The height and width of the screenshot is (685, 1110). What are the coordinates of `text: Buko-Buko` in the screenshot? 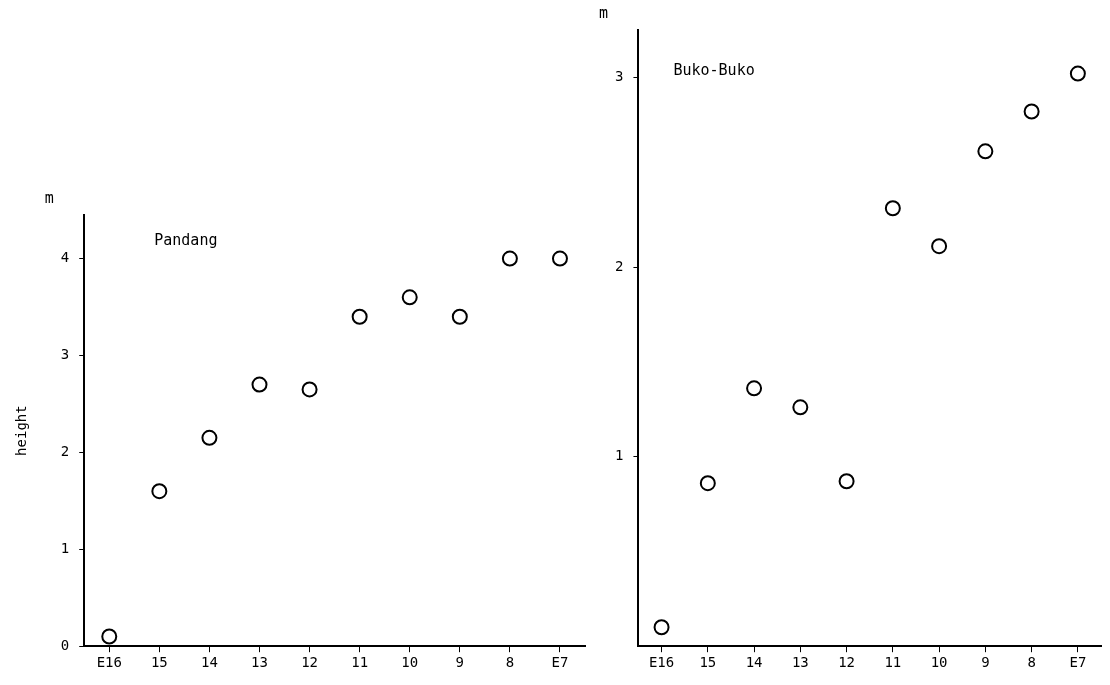 It's located at (714, 70).